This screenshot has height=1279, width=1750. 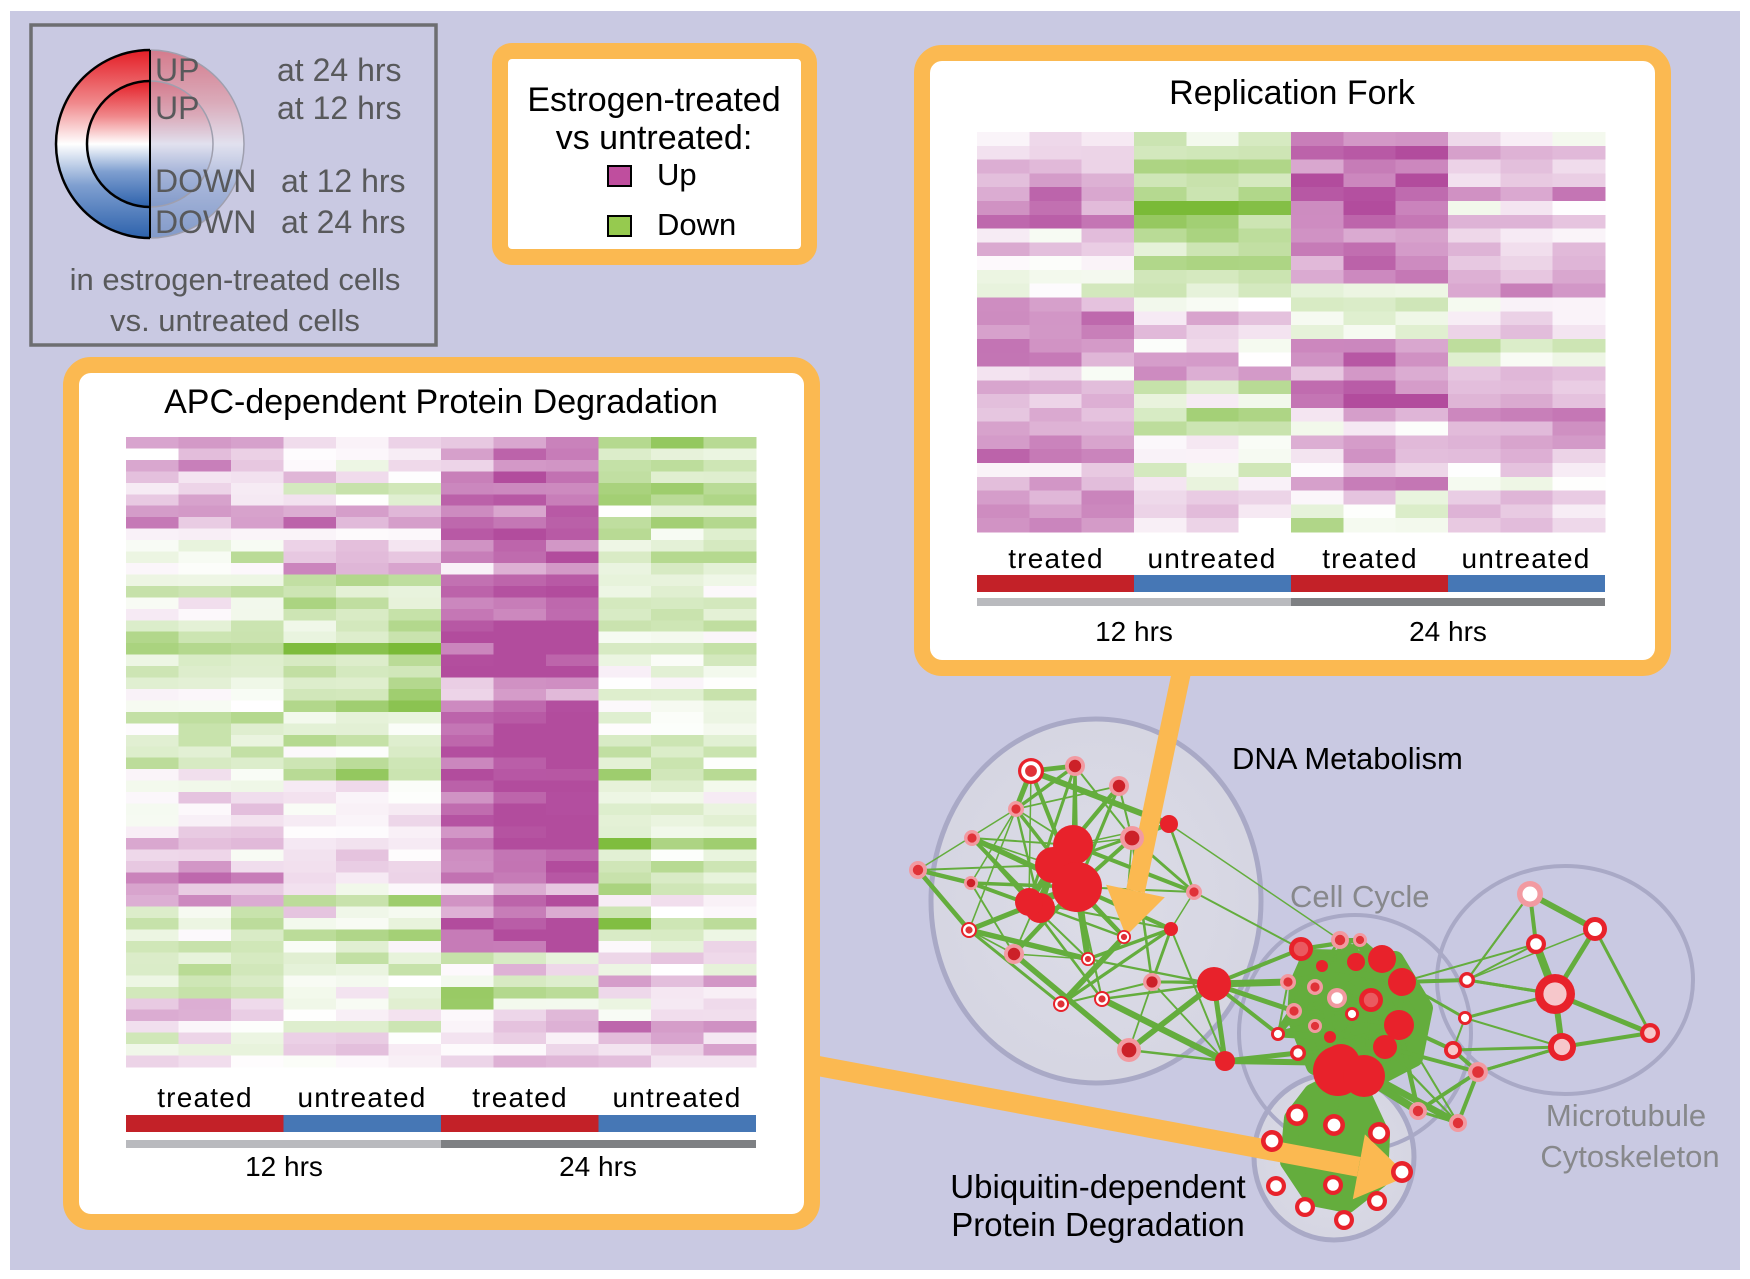 I want to click on svg-text: Up, so click(x=677, y=174).